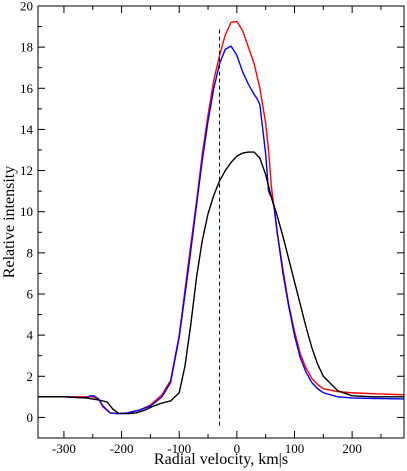  What do you see at coordinates (27, 88) in the screenshot?
I see `y-tick-label: 16` at bounding box center [27, 88].